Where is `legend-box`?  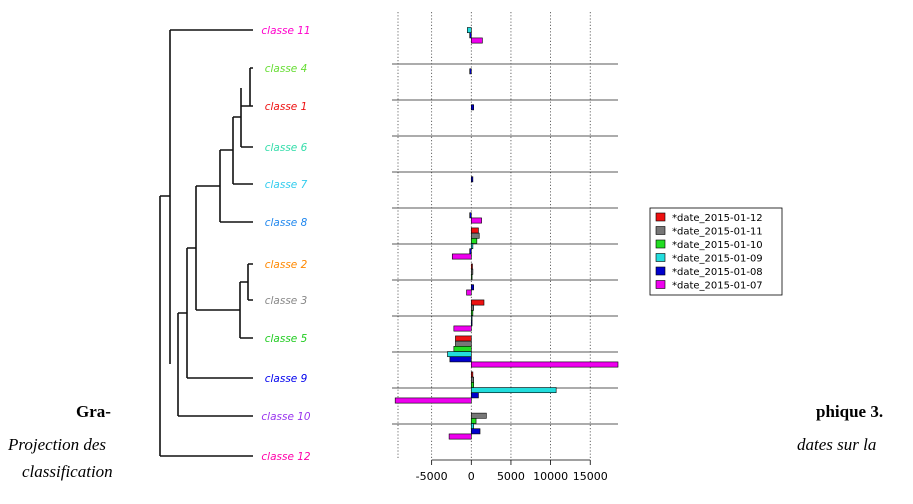
legend-box is located at coordinates (716, 251).